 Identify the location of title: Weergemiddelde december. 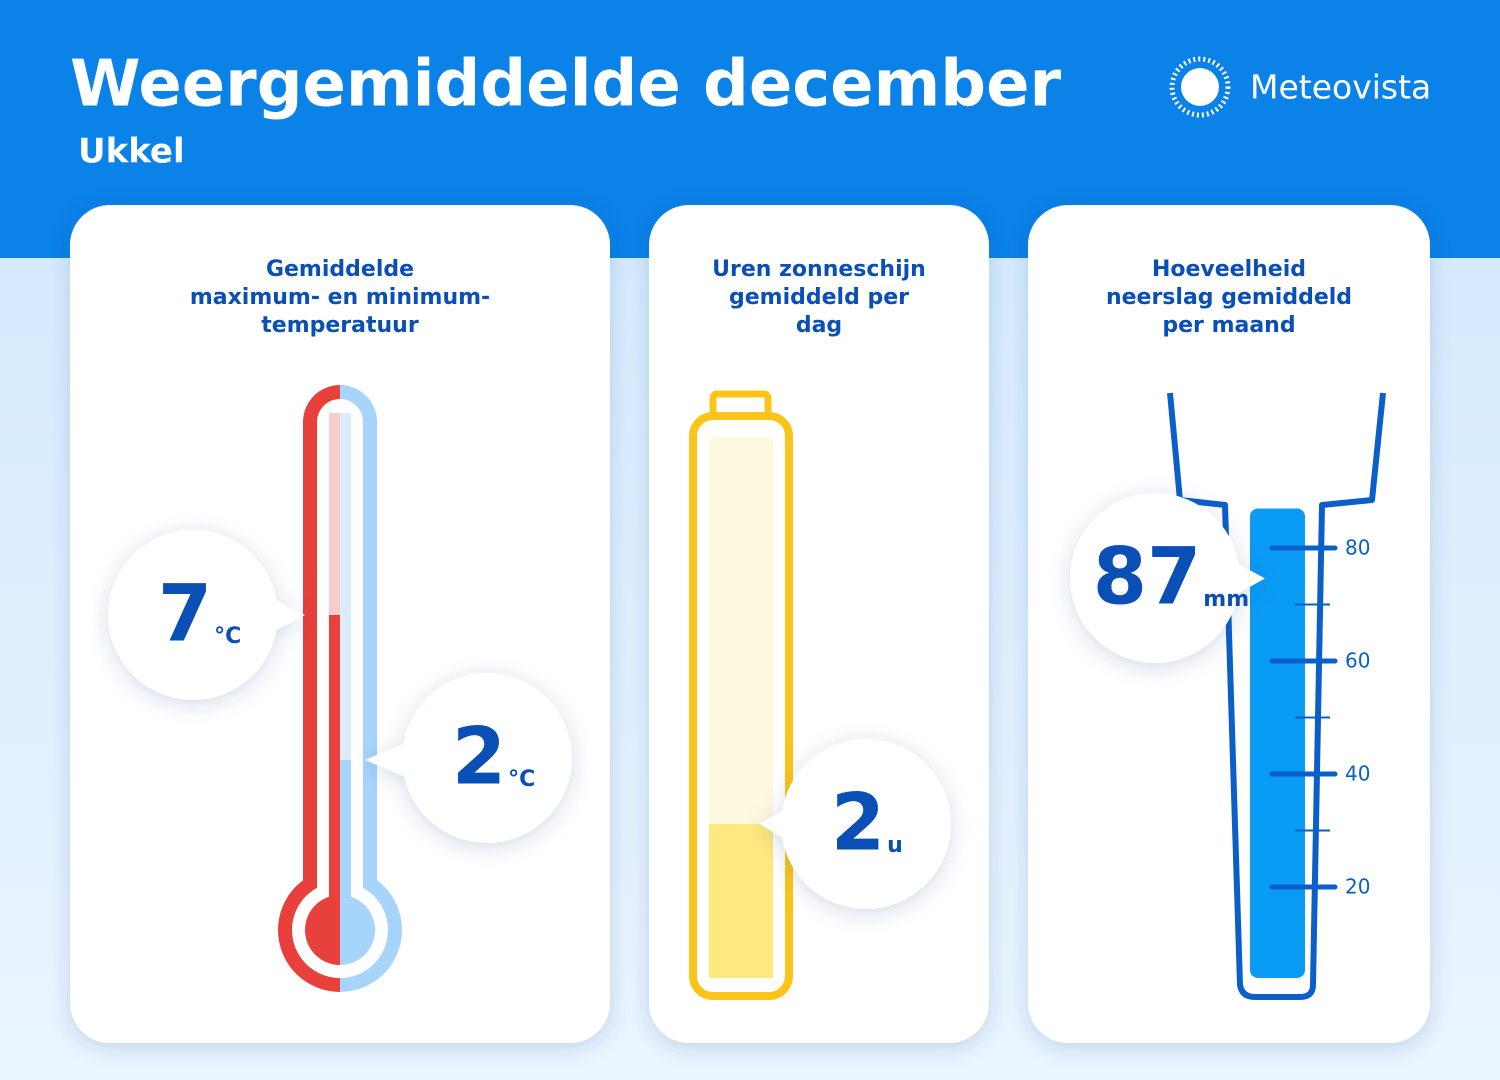
(565, 85).